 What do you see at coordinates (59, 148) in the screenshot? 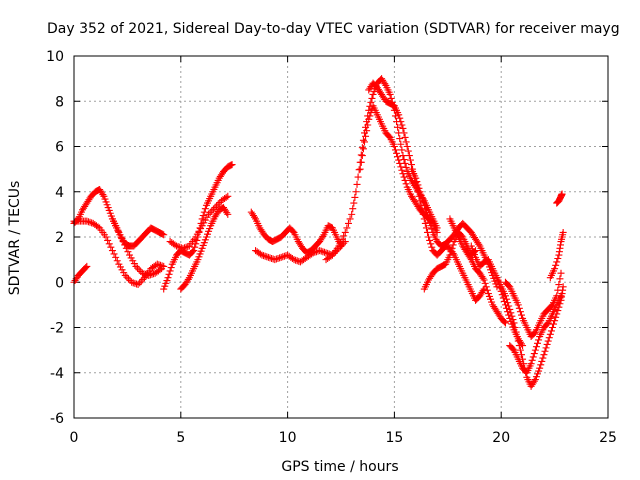
I see `y-tick-label: 6` at bounding box center [59, 148].